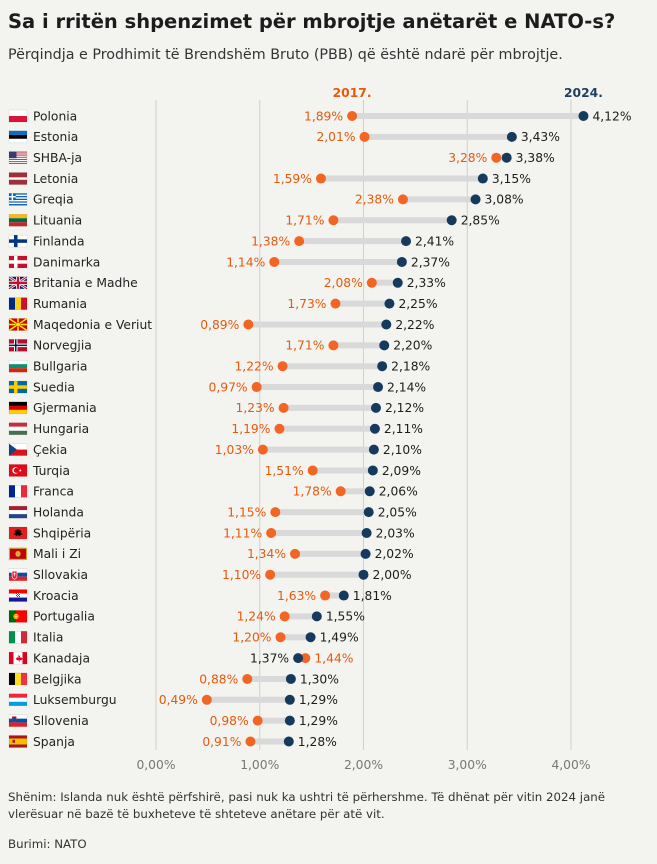 This screenshot has width=657, height=864. What do you see at coordinates (284, 471) in the screenshot?
I see `value-label-2017: 1,51%` at bounding box center [284, 471].